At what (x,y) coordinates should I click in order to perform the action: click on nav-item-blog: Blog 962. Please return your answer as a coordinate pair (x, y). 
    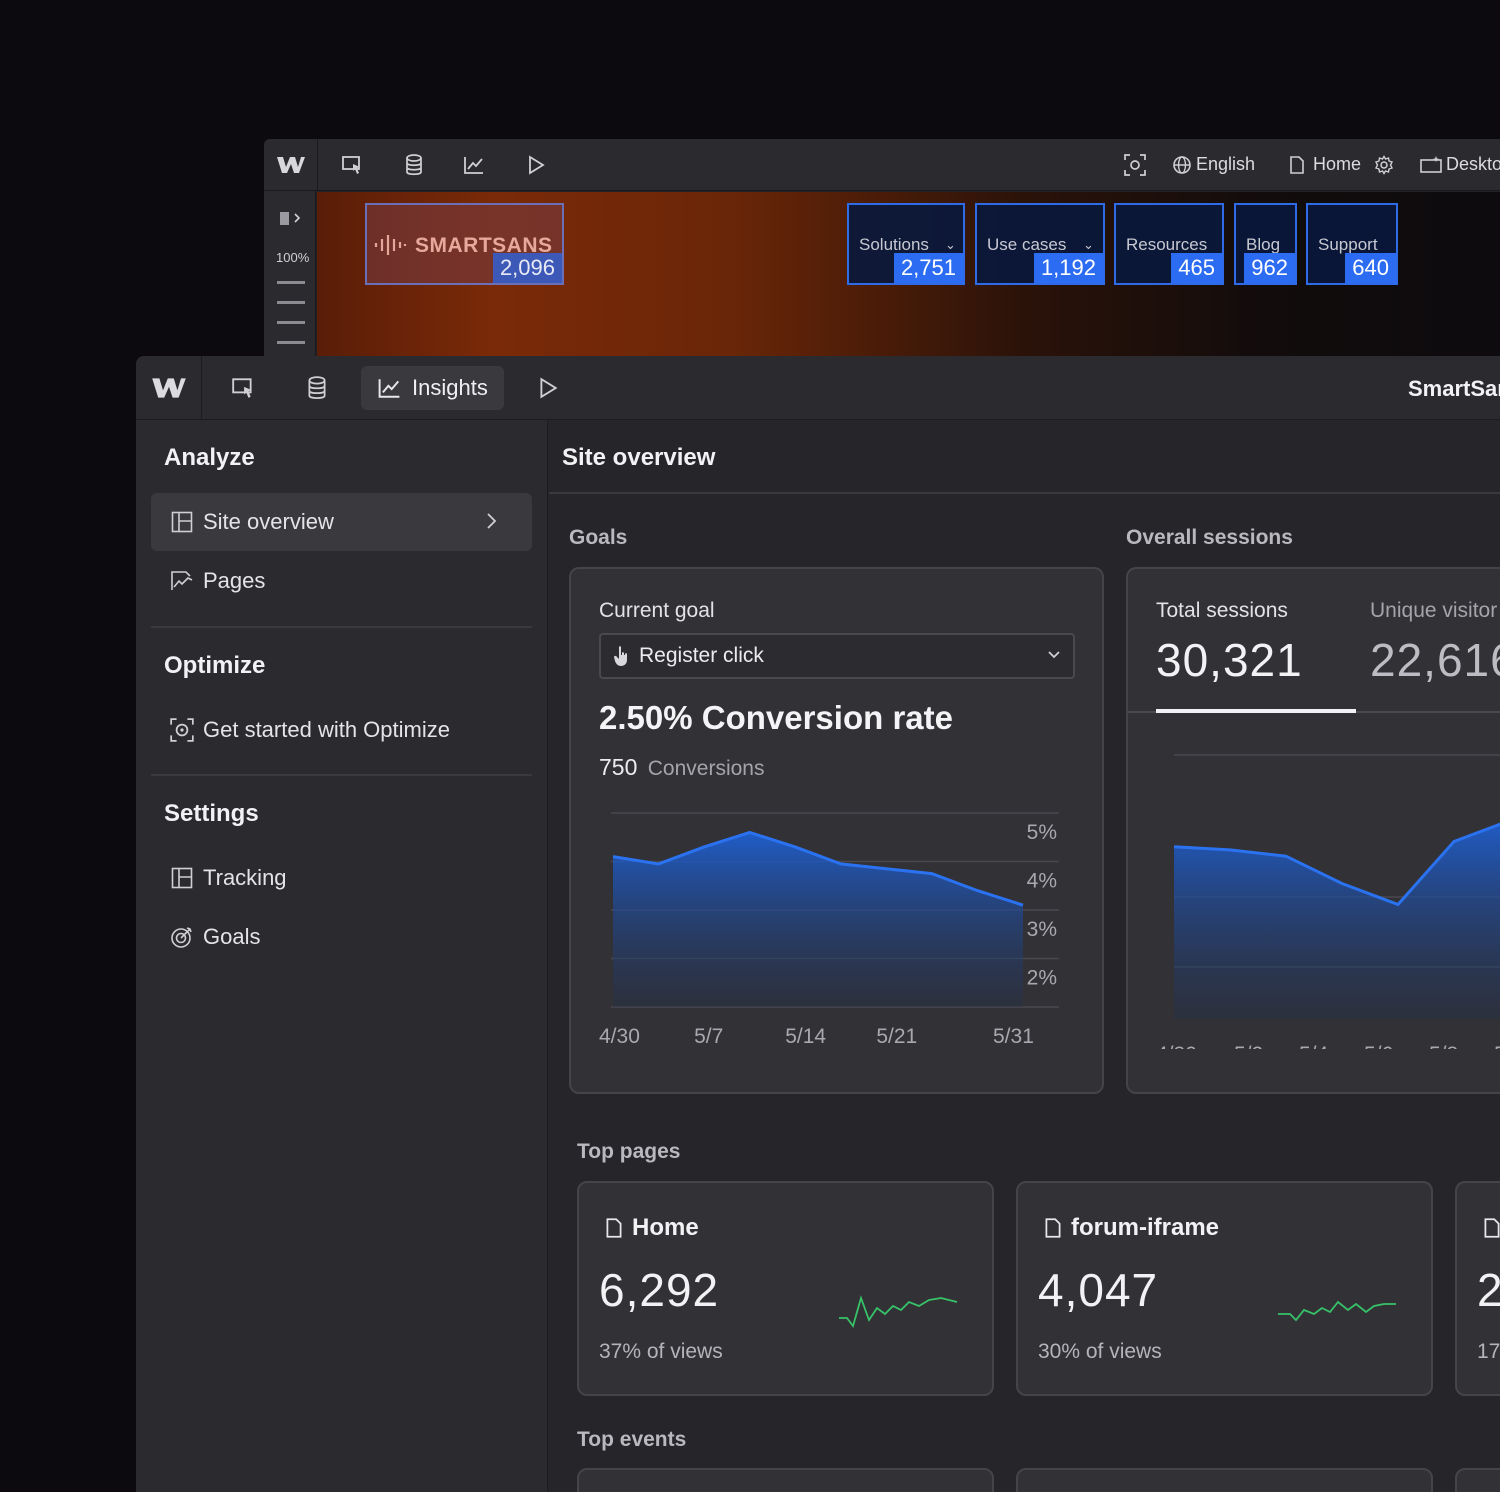
    Looking at the image, I should click on (1265, 244).